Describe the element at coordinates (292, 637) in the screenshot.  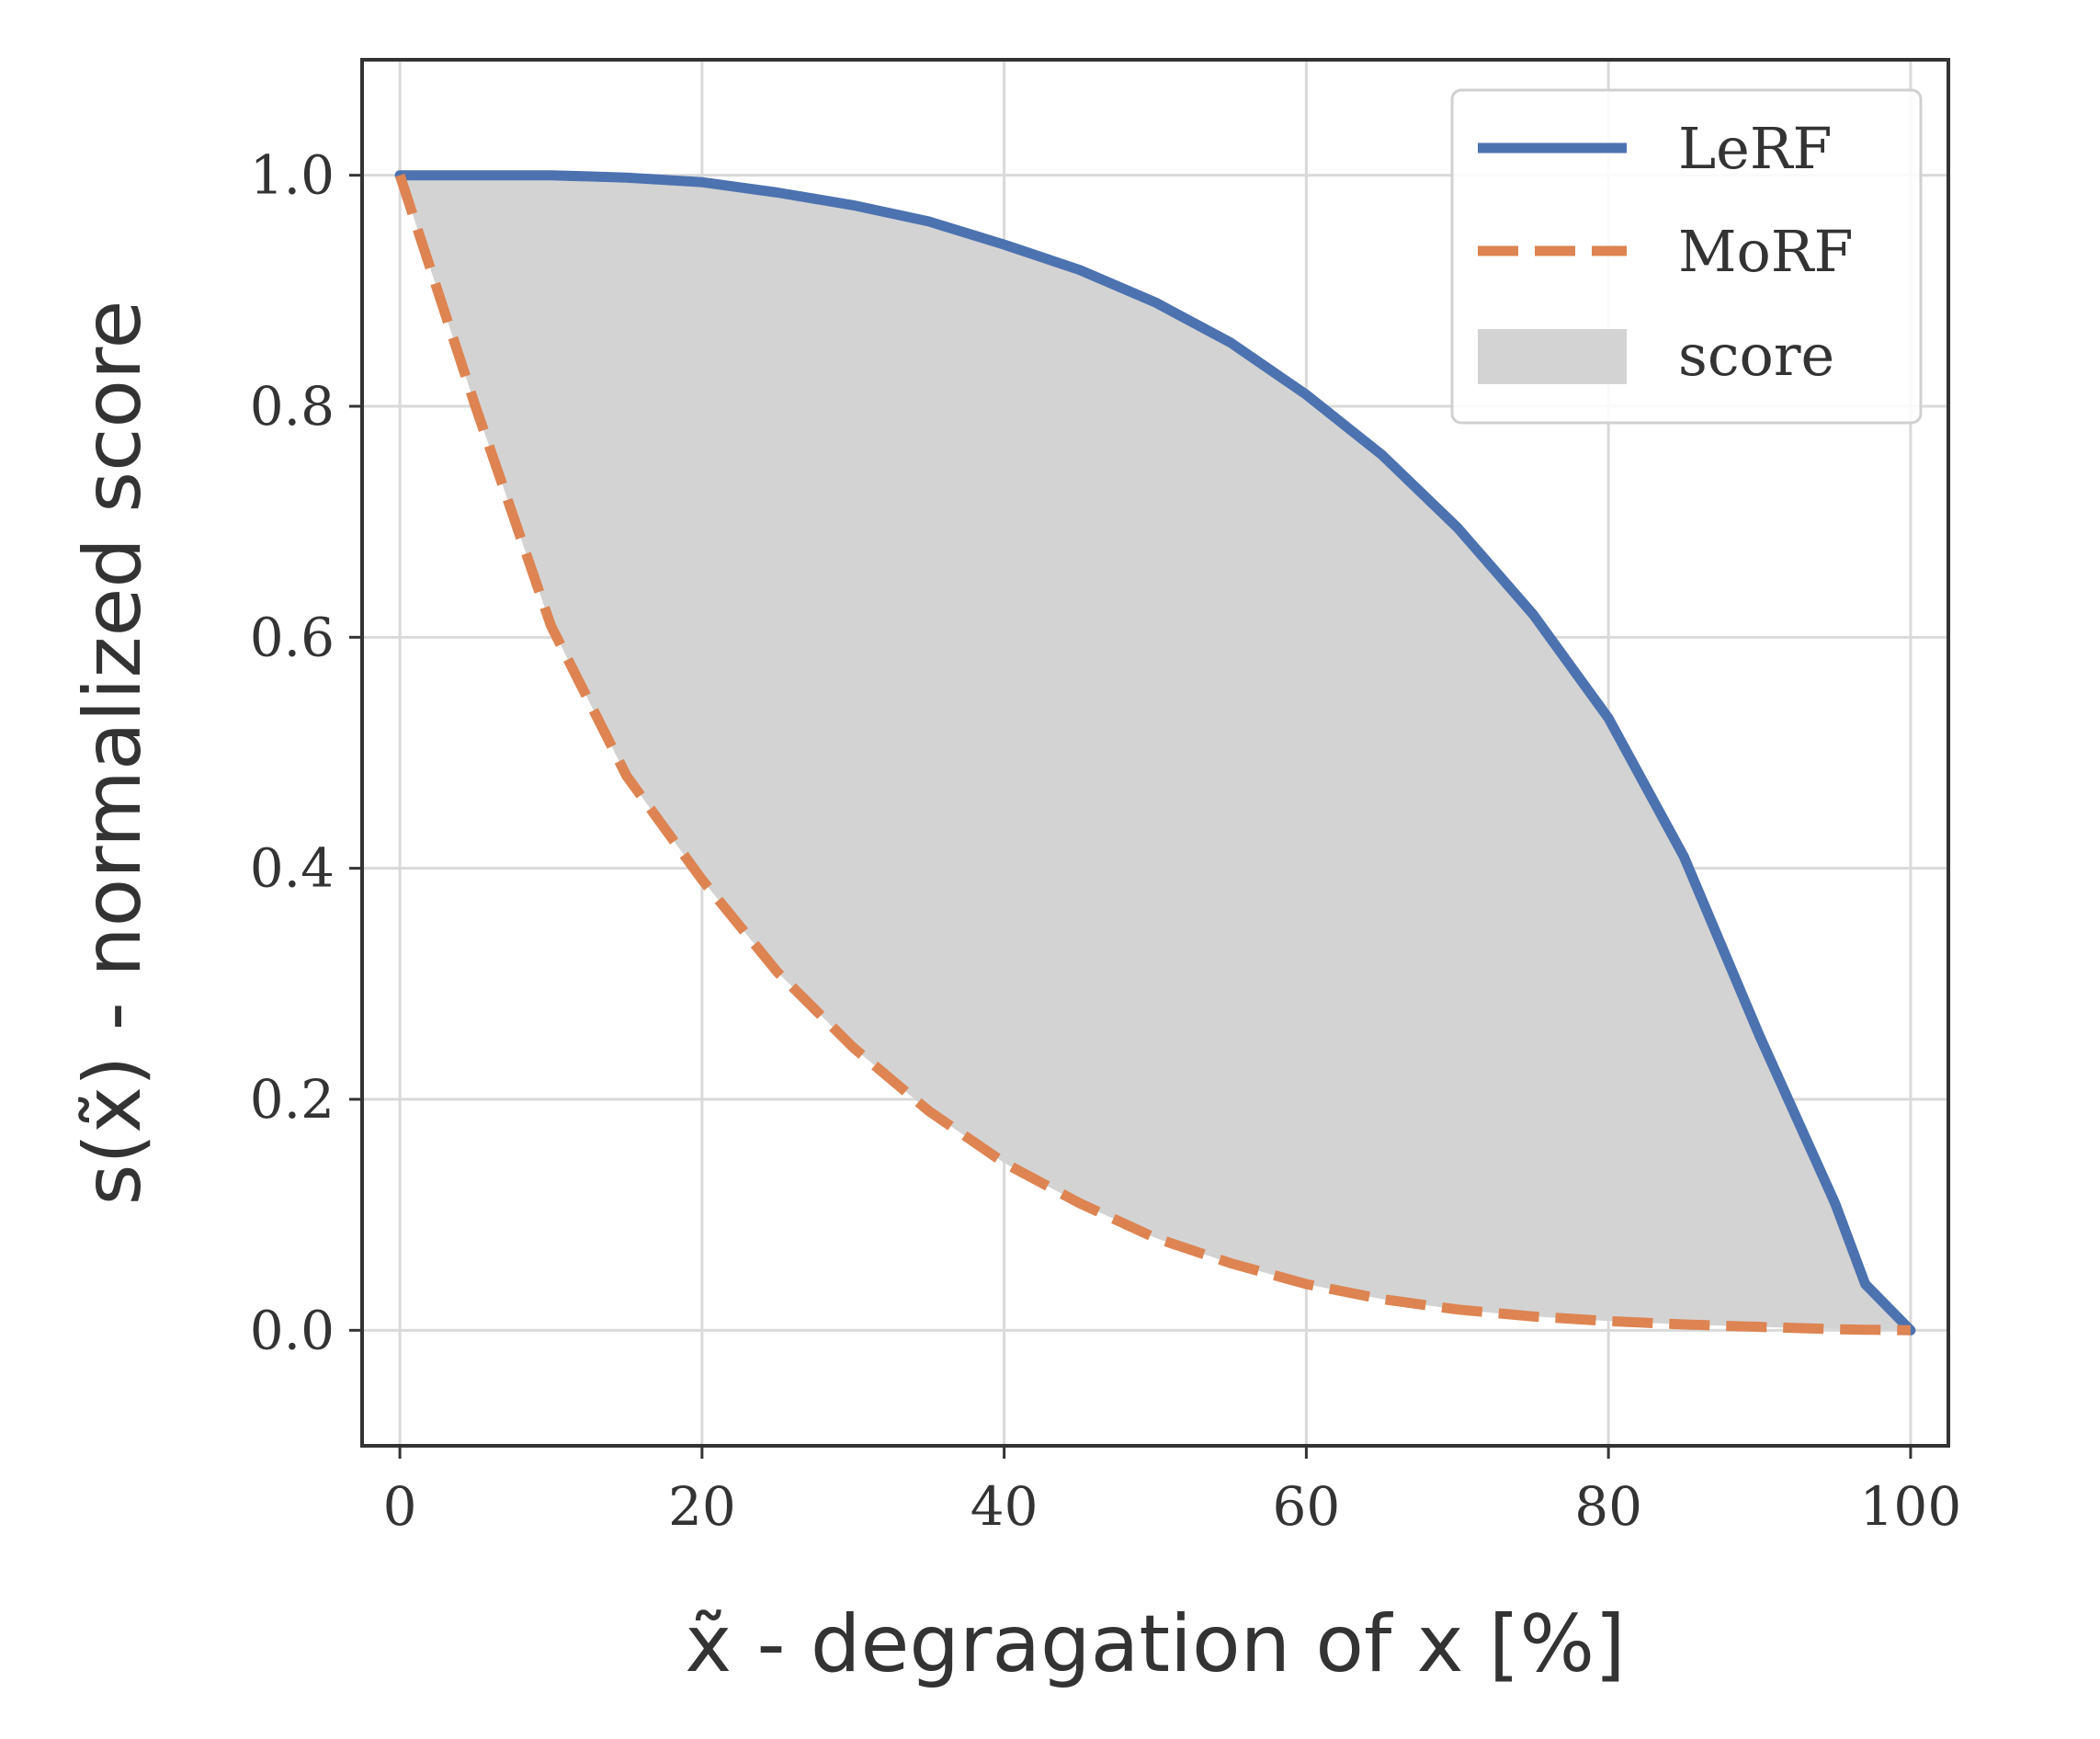
I see `y-tick-label: 0.6` at that location.